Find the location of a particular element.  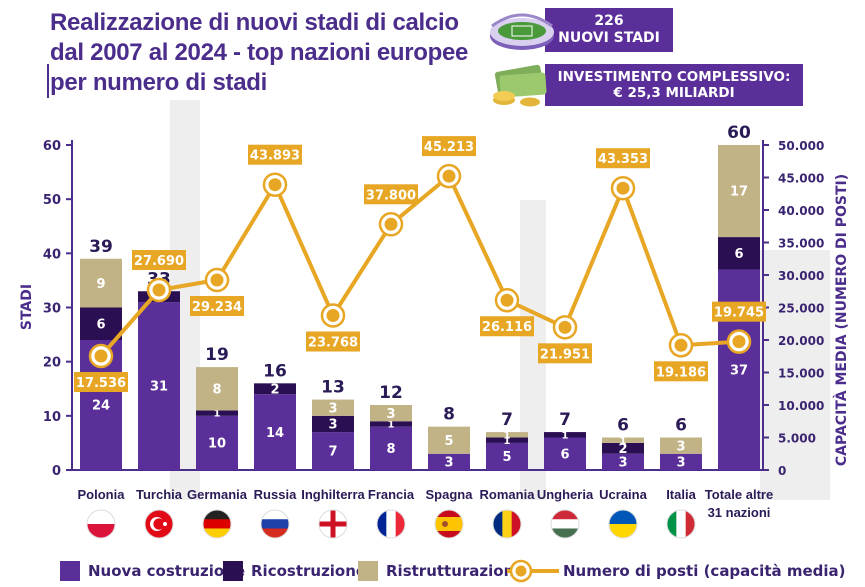

flag-crescent-cut is located at coordinates (159, 524).